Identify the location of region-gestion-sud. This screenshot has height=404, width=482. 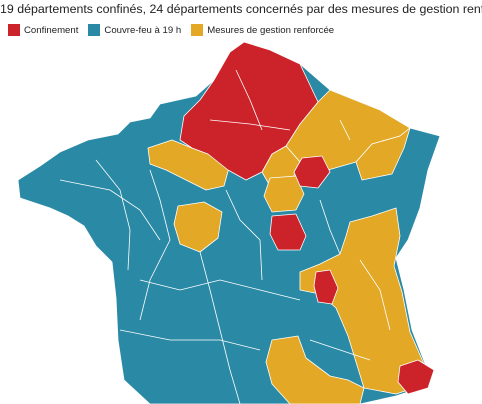
(315, 369).